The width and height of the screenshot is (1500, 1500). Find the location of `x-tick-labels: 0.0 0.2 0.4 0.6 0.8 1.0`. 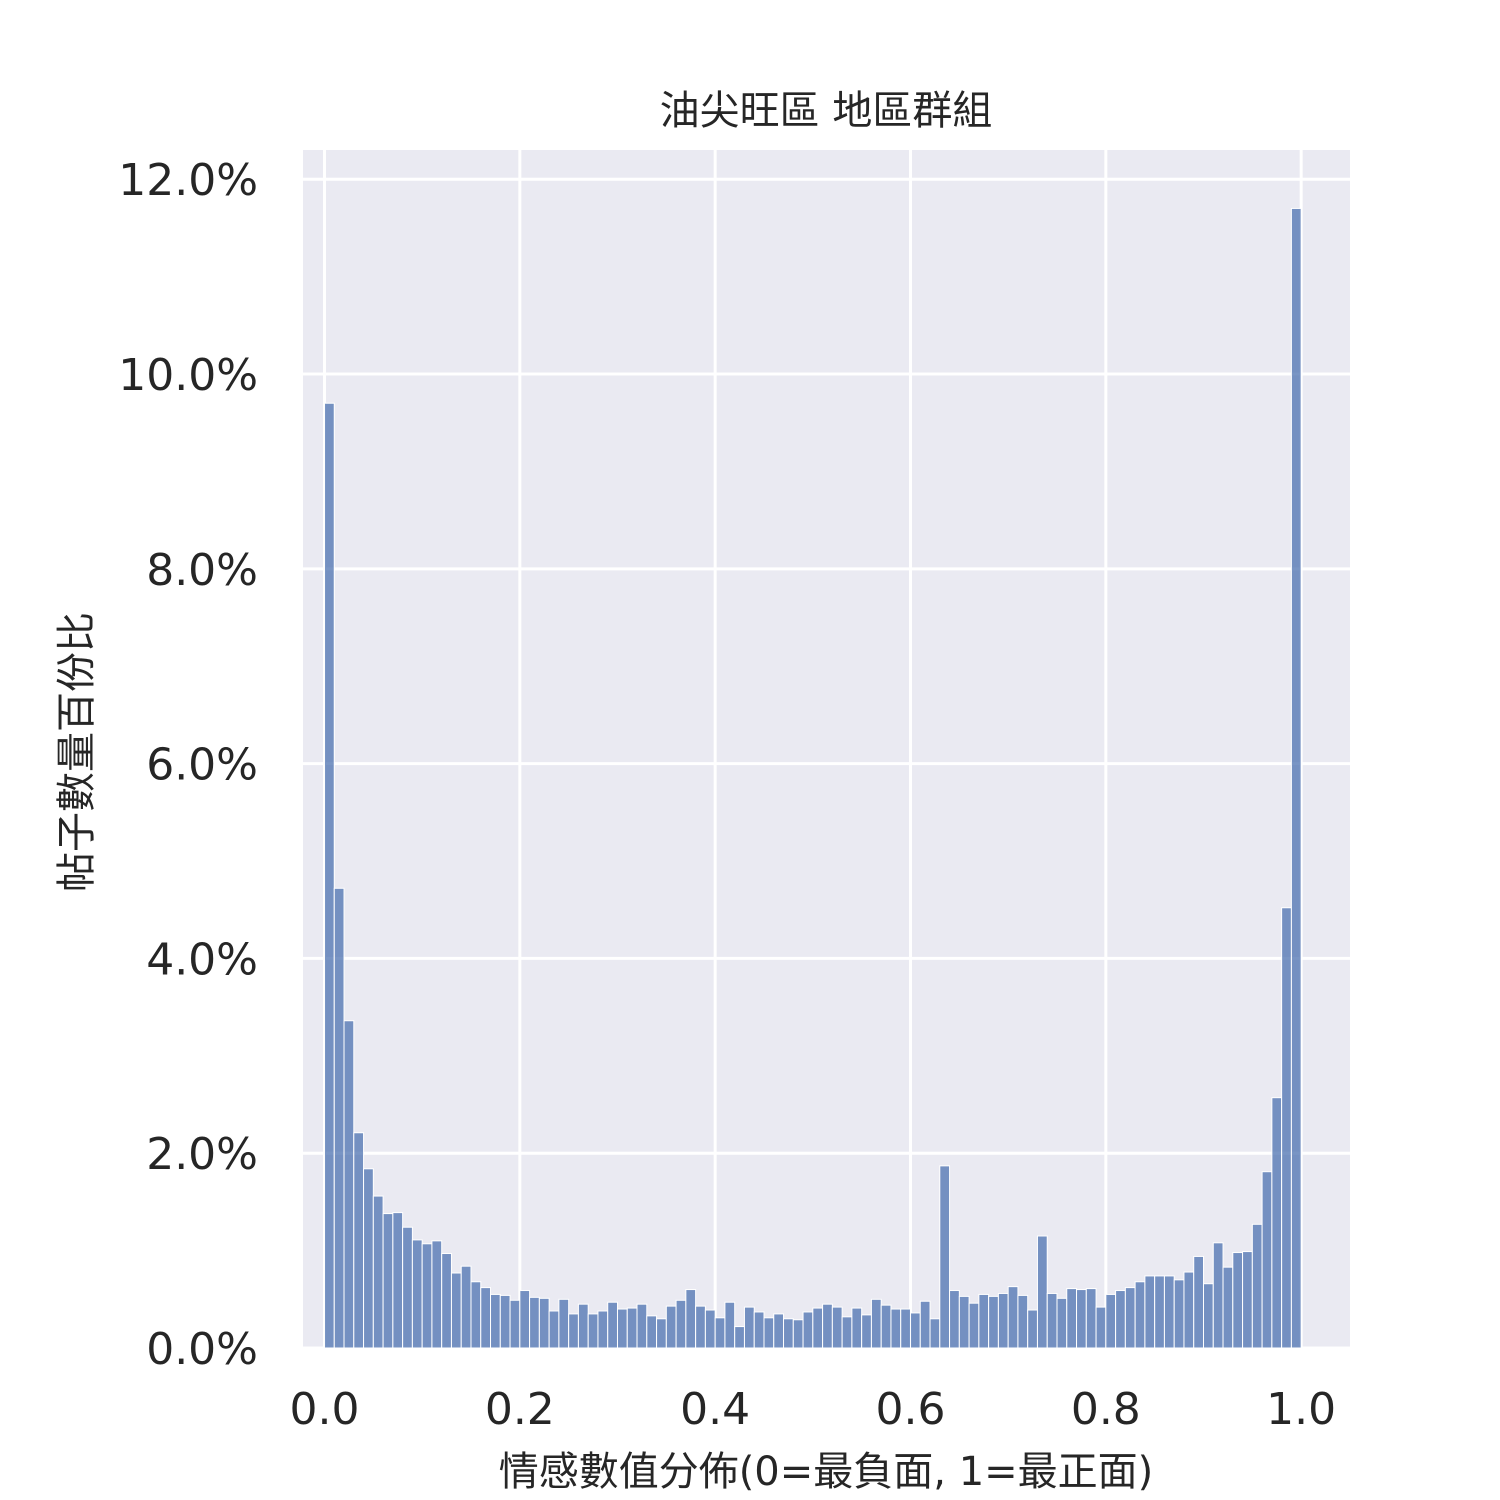

x-tick-labels: 0.0 0.2 0.4 0.6 0.8 1.0 is located at coordinates (812, 1409).